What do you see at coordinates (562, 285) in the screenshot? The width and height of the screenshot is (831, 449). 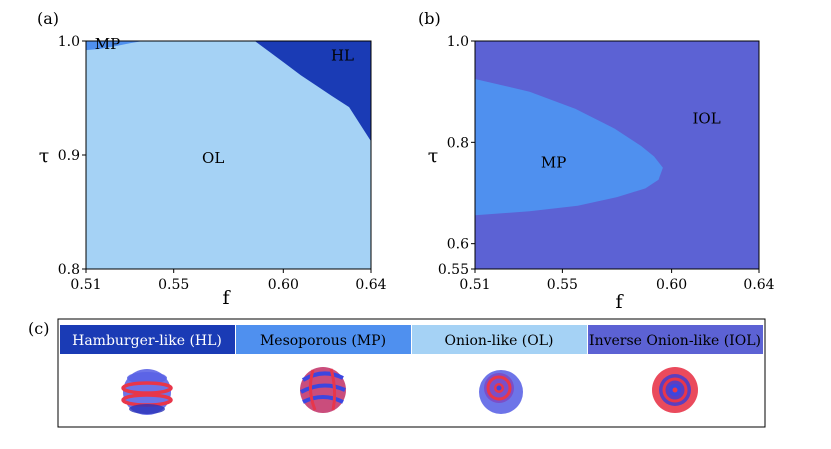 I see `x-tick-label-b: 0.55` at bounding box center [562, 285].